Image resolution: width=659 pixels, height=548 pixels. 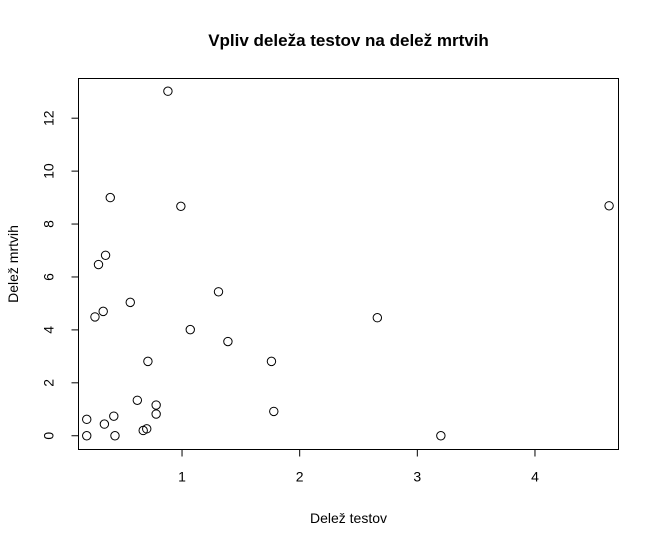 What do you see at coordinates (348, 40) in the screenshot?
I see `chart-title: Vpliv deleža testov na delež mrtvih` at bounding box center [348, 40].